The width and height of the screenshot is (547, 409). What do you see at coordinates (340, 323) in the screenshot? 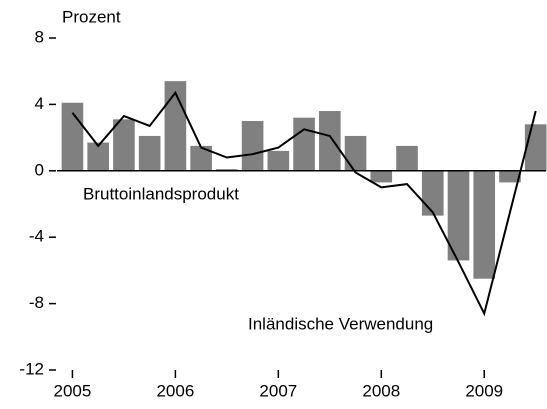
I see `annotation: Inländische Verwendung` at bounding box center [340, 323].